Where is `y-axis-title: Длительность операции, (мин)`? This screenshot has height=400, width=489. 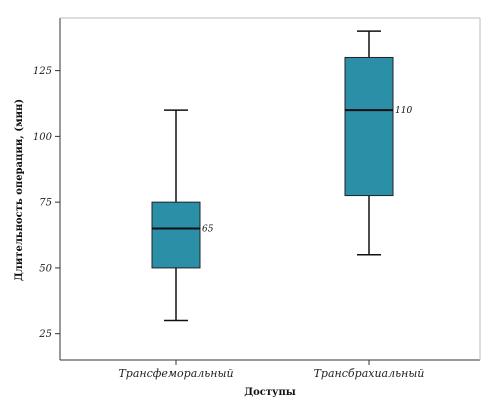 y-axis-title: Длительность операции, (мин) is located at coordinates (19, 190).